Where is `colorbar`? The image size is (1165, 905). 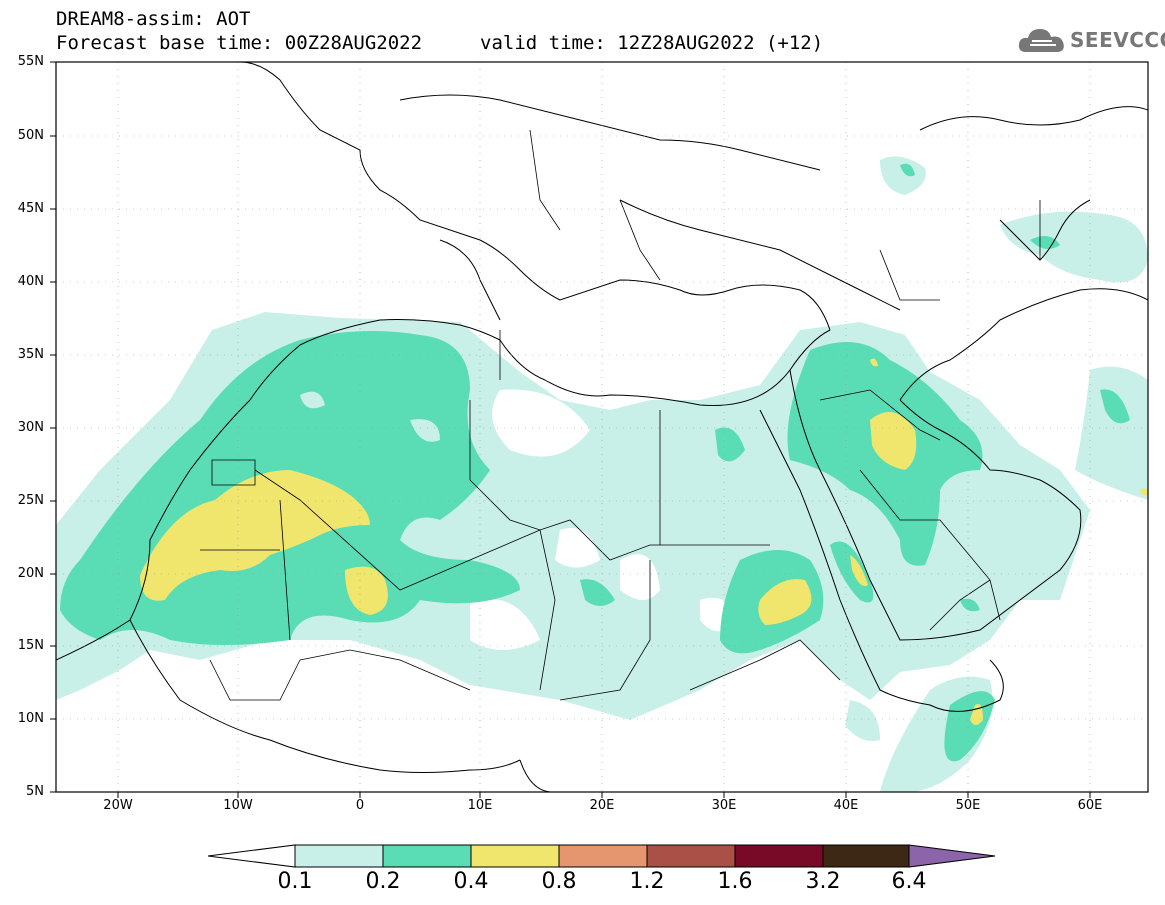 colorbar is located at coordinates (601, 856).